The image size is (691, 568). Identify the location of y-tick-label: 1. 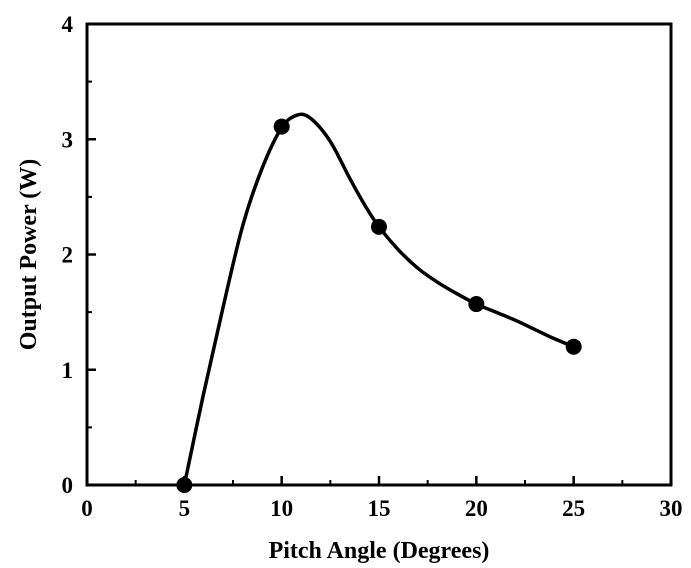
(68, 370).